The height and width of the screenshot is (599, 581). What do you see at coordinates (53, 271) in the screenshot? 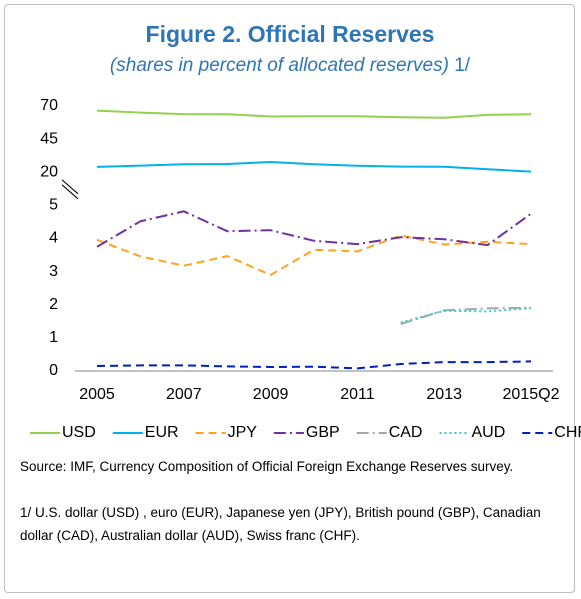
I see `y-tick-label: 3` at bounding box center [53, 271].